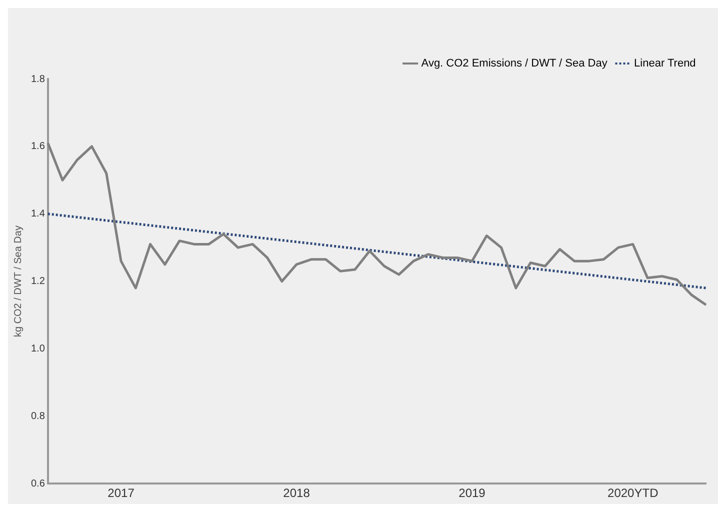  What do you see at coordinates (514, 64) in the screenshot?
I see `legend-label: Avg. CO2 Emissions / DWT / Sea Day` at bounding box center [514, 64].